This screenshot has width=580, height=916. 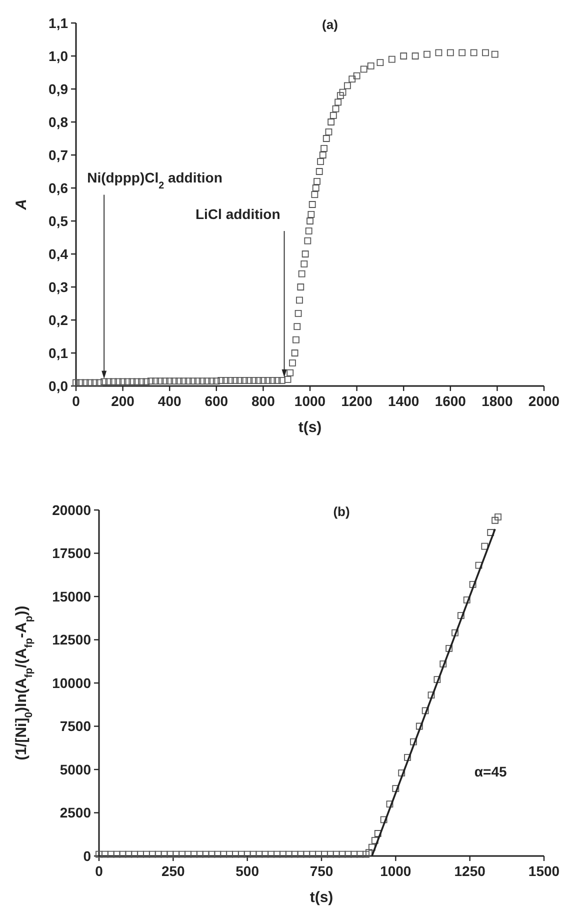 What do you see at coordinates (248, 871) in the screenshot?
I see `x-tick-label: 500` at bounding box center [248, 871].